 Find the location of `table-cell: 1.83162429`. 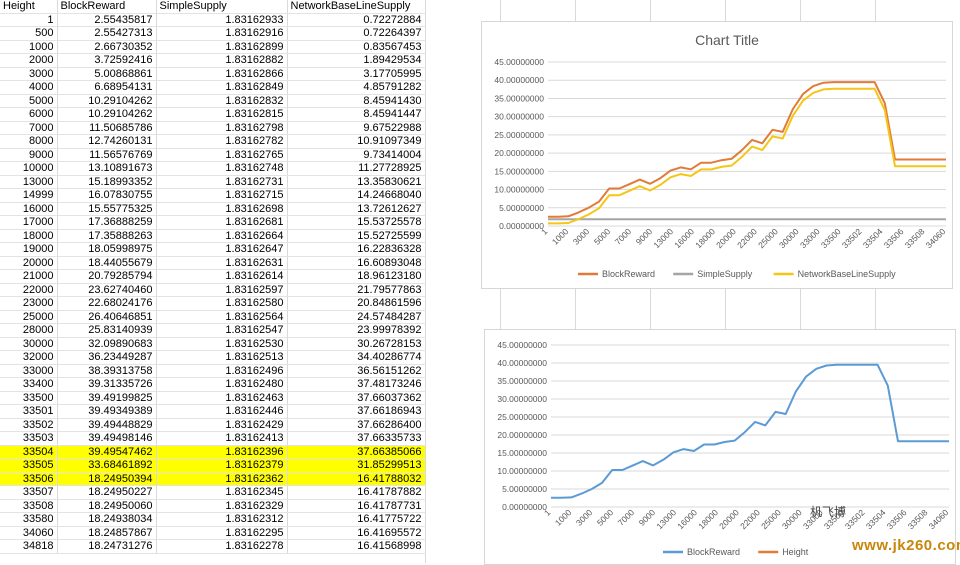

table-cell: 1.83162429 is located at coordinates (222, 425).